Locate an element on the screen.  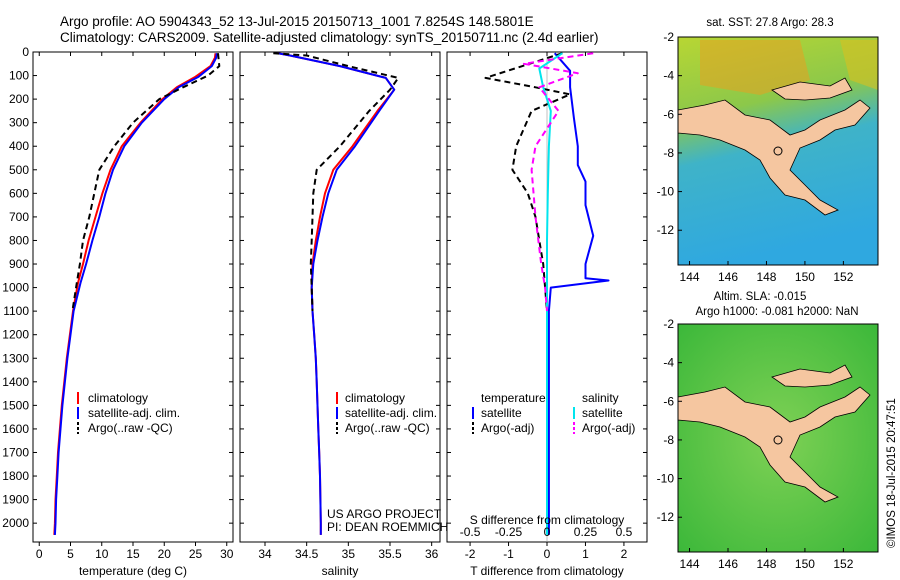
series-line-t-argo-adj is located at coordinates (528, 182).